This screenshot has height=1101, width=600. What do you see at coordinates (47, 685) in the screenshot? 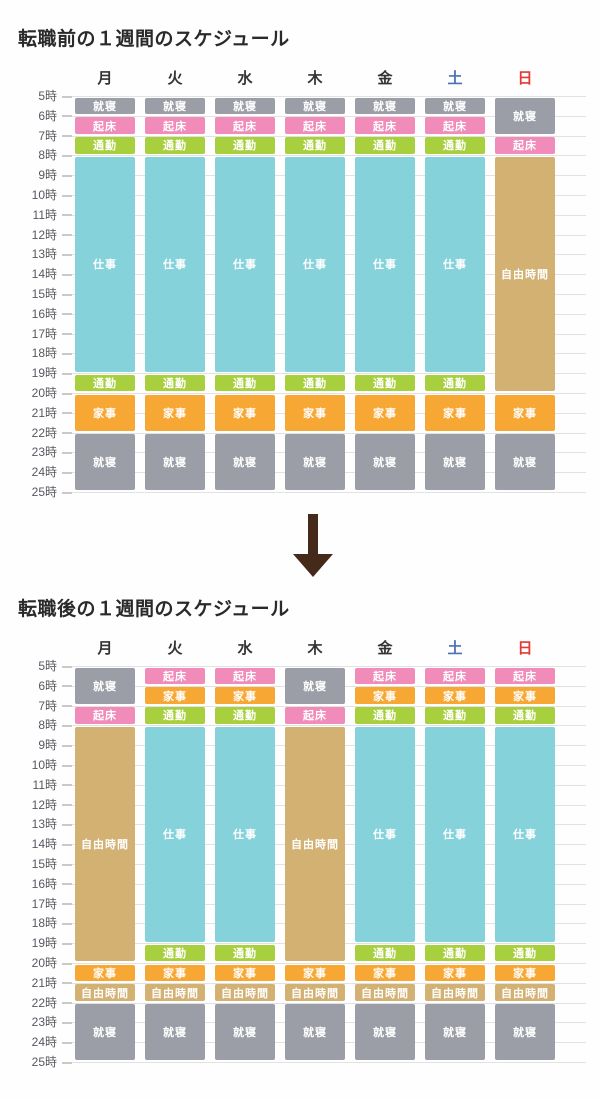
I see `time-label: 6時` at bounding box center [47, 685].